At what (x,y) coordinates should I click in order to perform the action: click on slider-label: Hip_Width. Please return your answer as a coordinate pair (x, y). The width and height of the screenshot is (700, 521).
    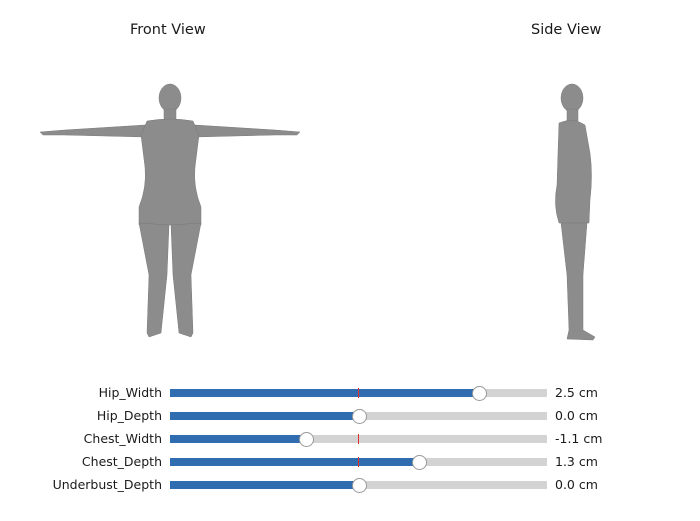
    Looking at the image, I should click on (130, 392).